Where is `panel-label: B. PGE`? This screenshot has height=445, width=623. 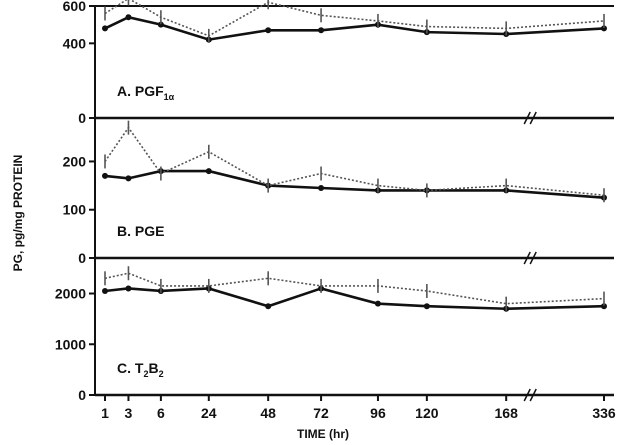 panel-label: B. PGE is located at coordinates (140, 231).